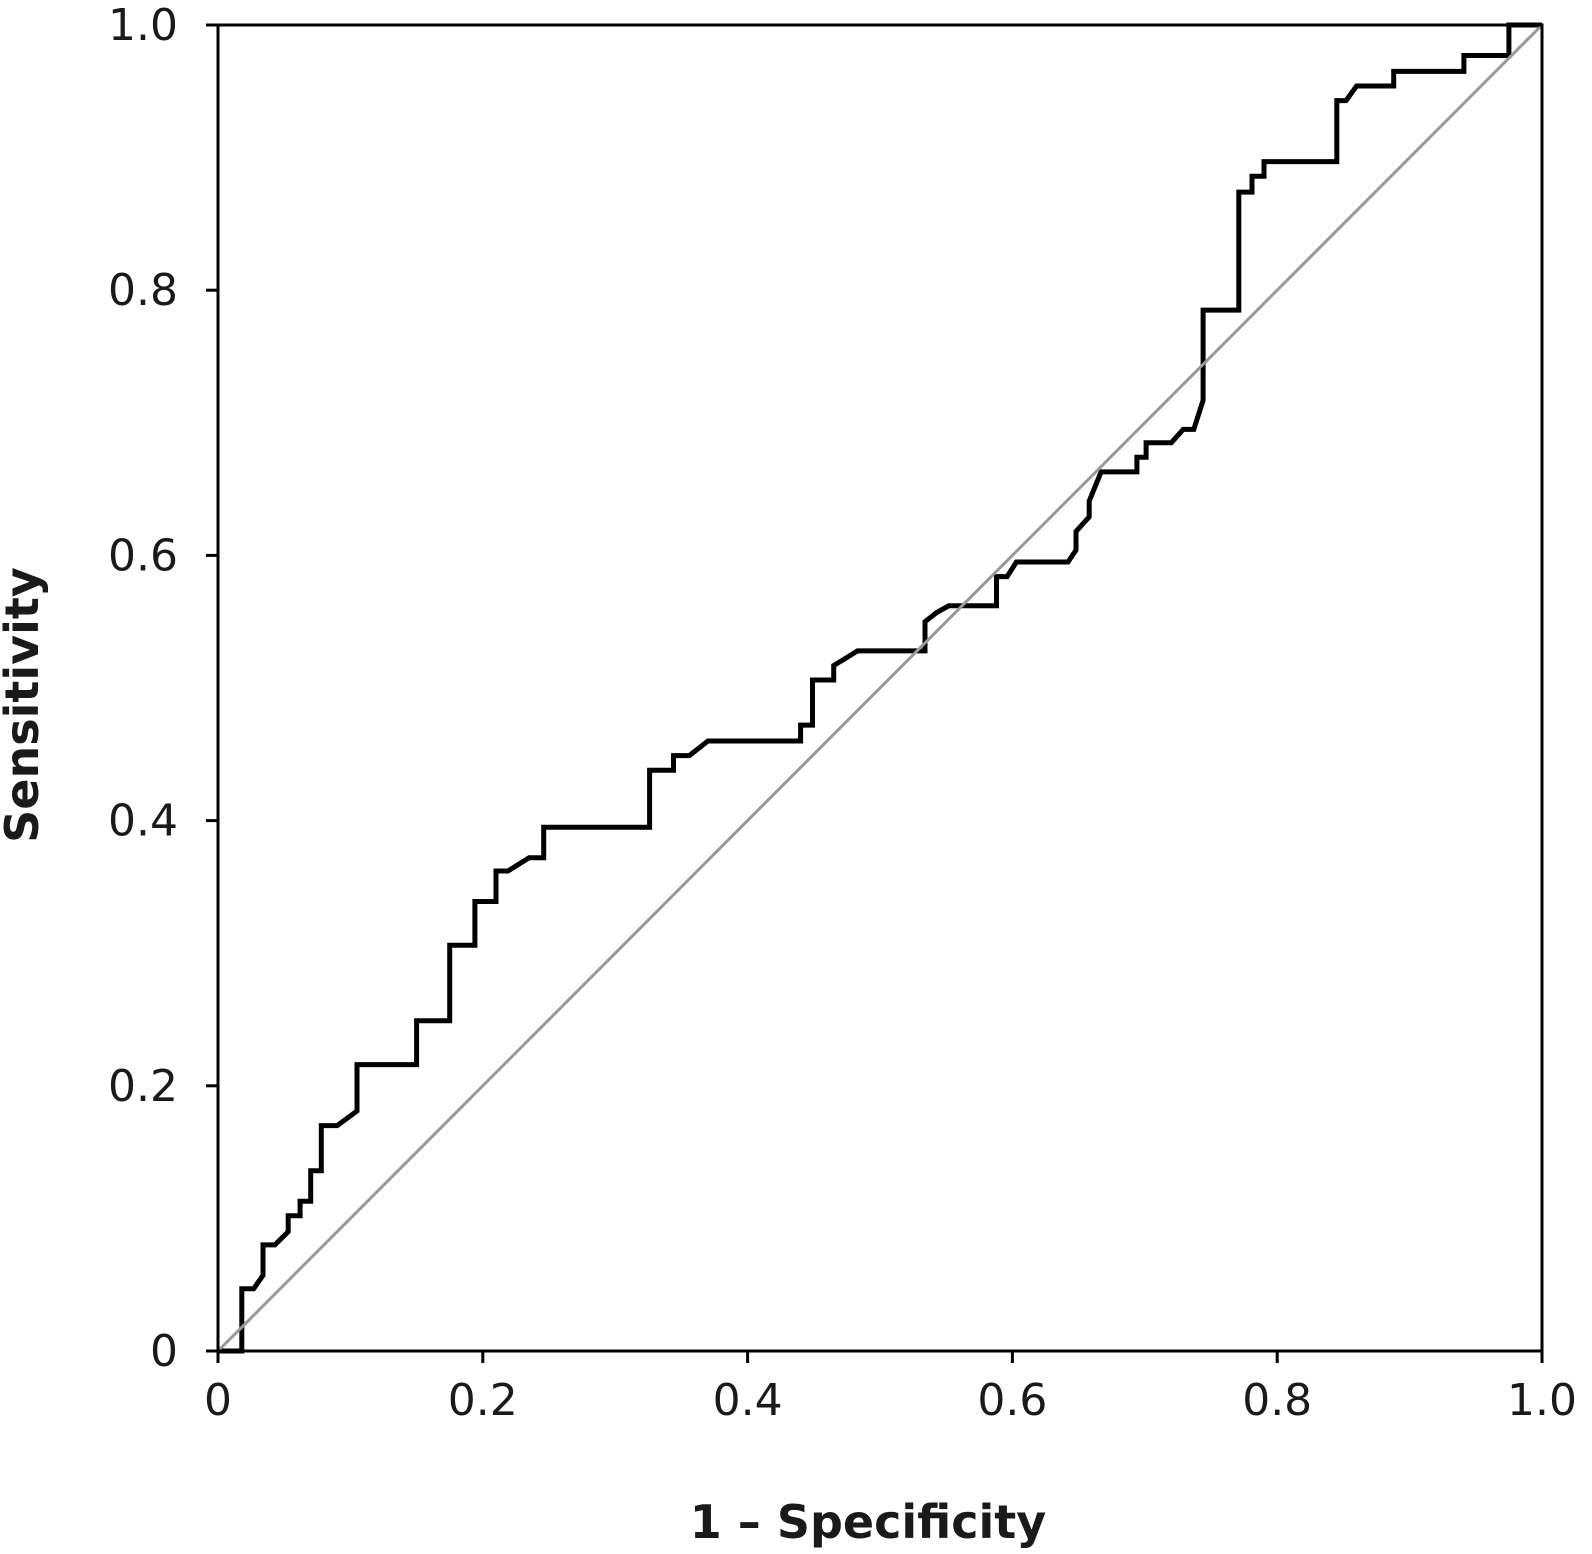  I want to click on y-tick-label: 0, so click(164, 1351).